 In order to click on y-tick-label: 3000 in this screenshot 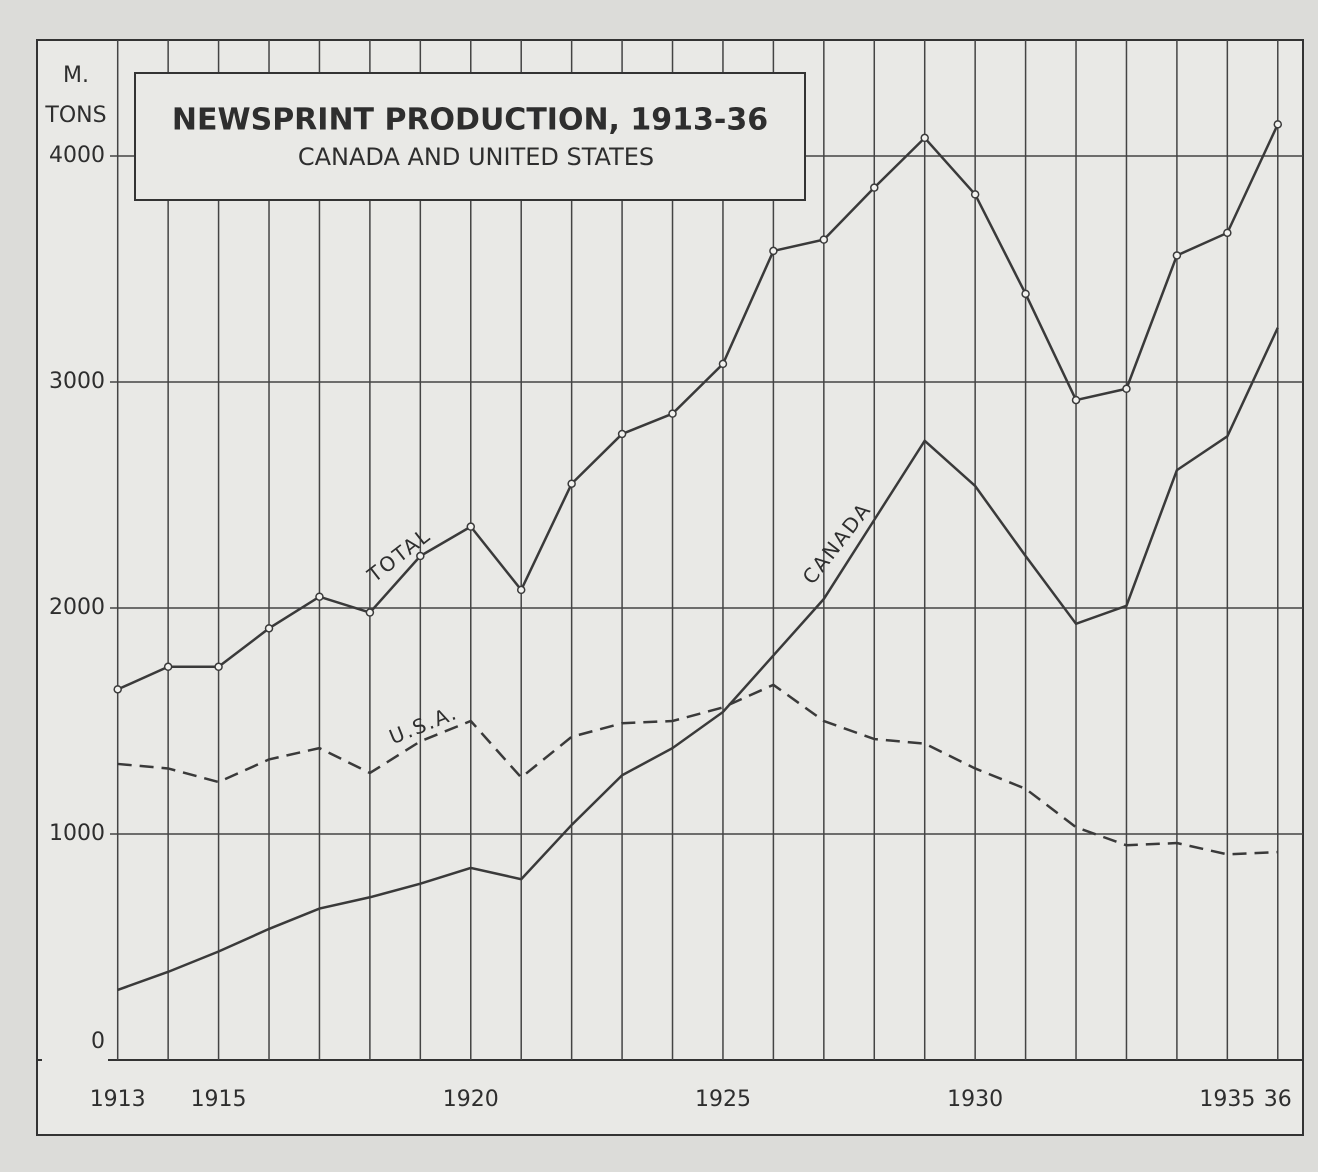, I will do `click(77, 381)`.